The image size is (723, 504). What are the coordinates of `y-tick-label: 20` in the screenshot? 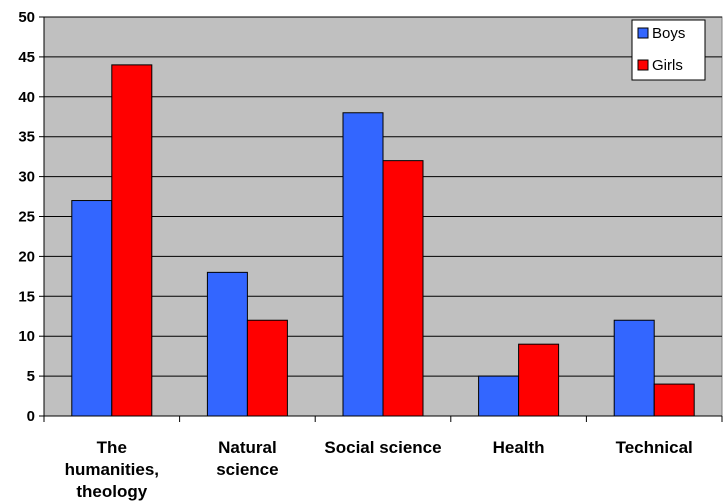 It's located at (26, 256).